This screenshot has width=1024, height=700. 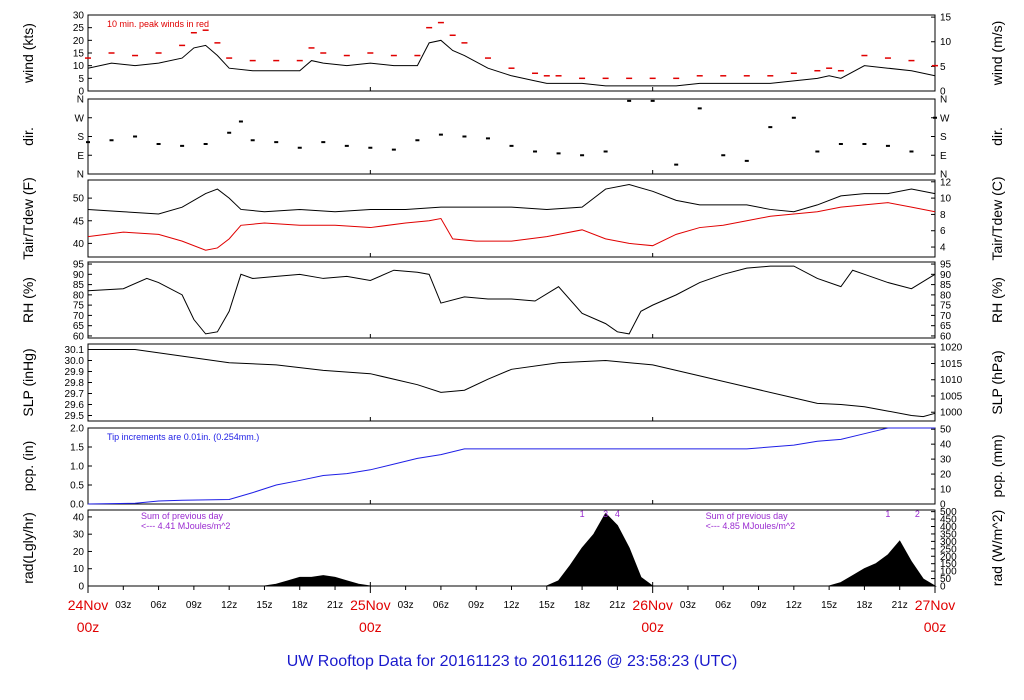 I want to click on y-axis-label-left: RH (%), so click(x=28, y=300).